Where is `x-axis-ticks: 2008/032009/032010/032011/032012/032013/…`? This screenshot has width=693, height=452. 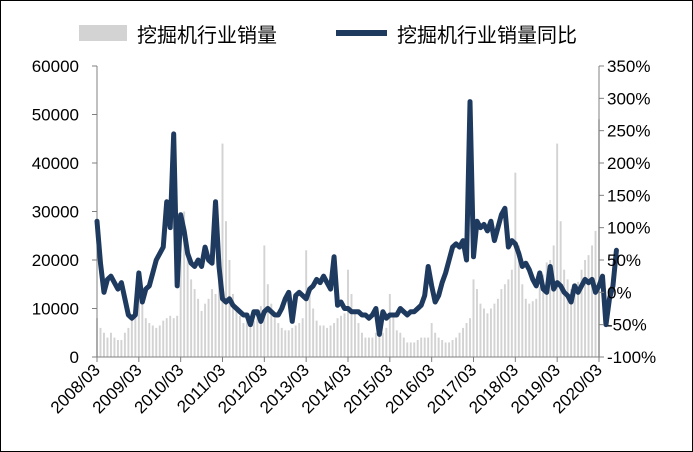 x-axis-ticks: 2008/032009/032010/032011/032012/032013/… is located at coordinates (326, 387).